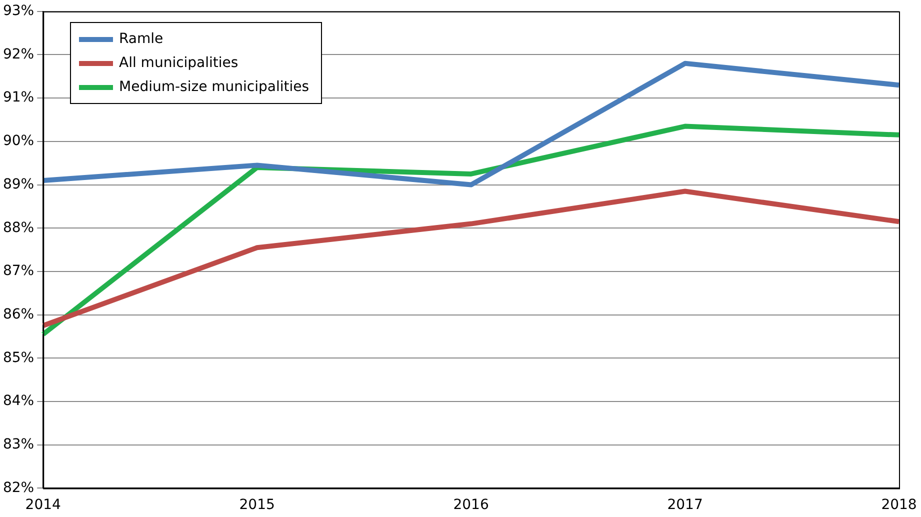  What do you see at coordinates (178, 63) in the screenshot?
I see `legend-label: All municipalities` at bounding box center [178, 63].